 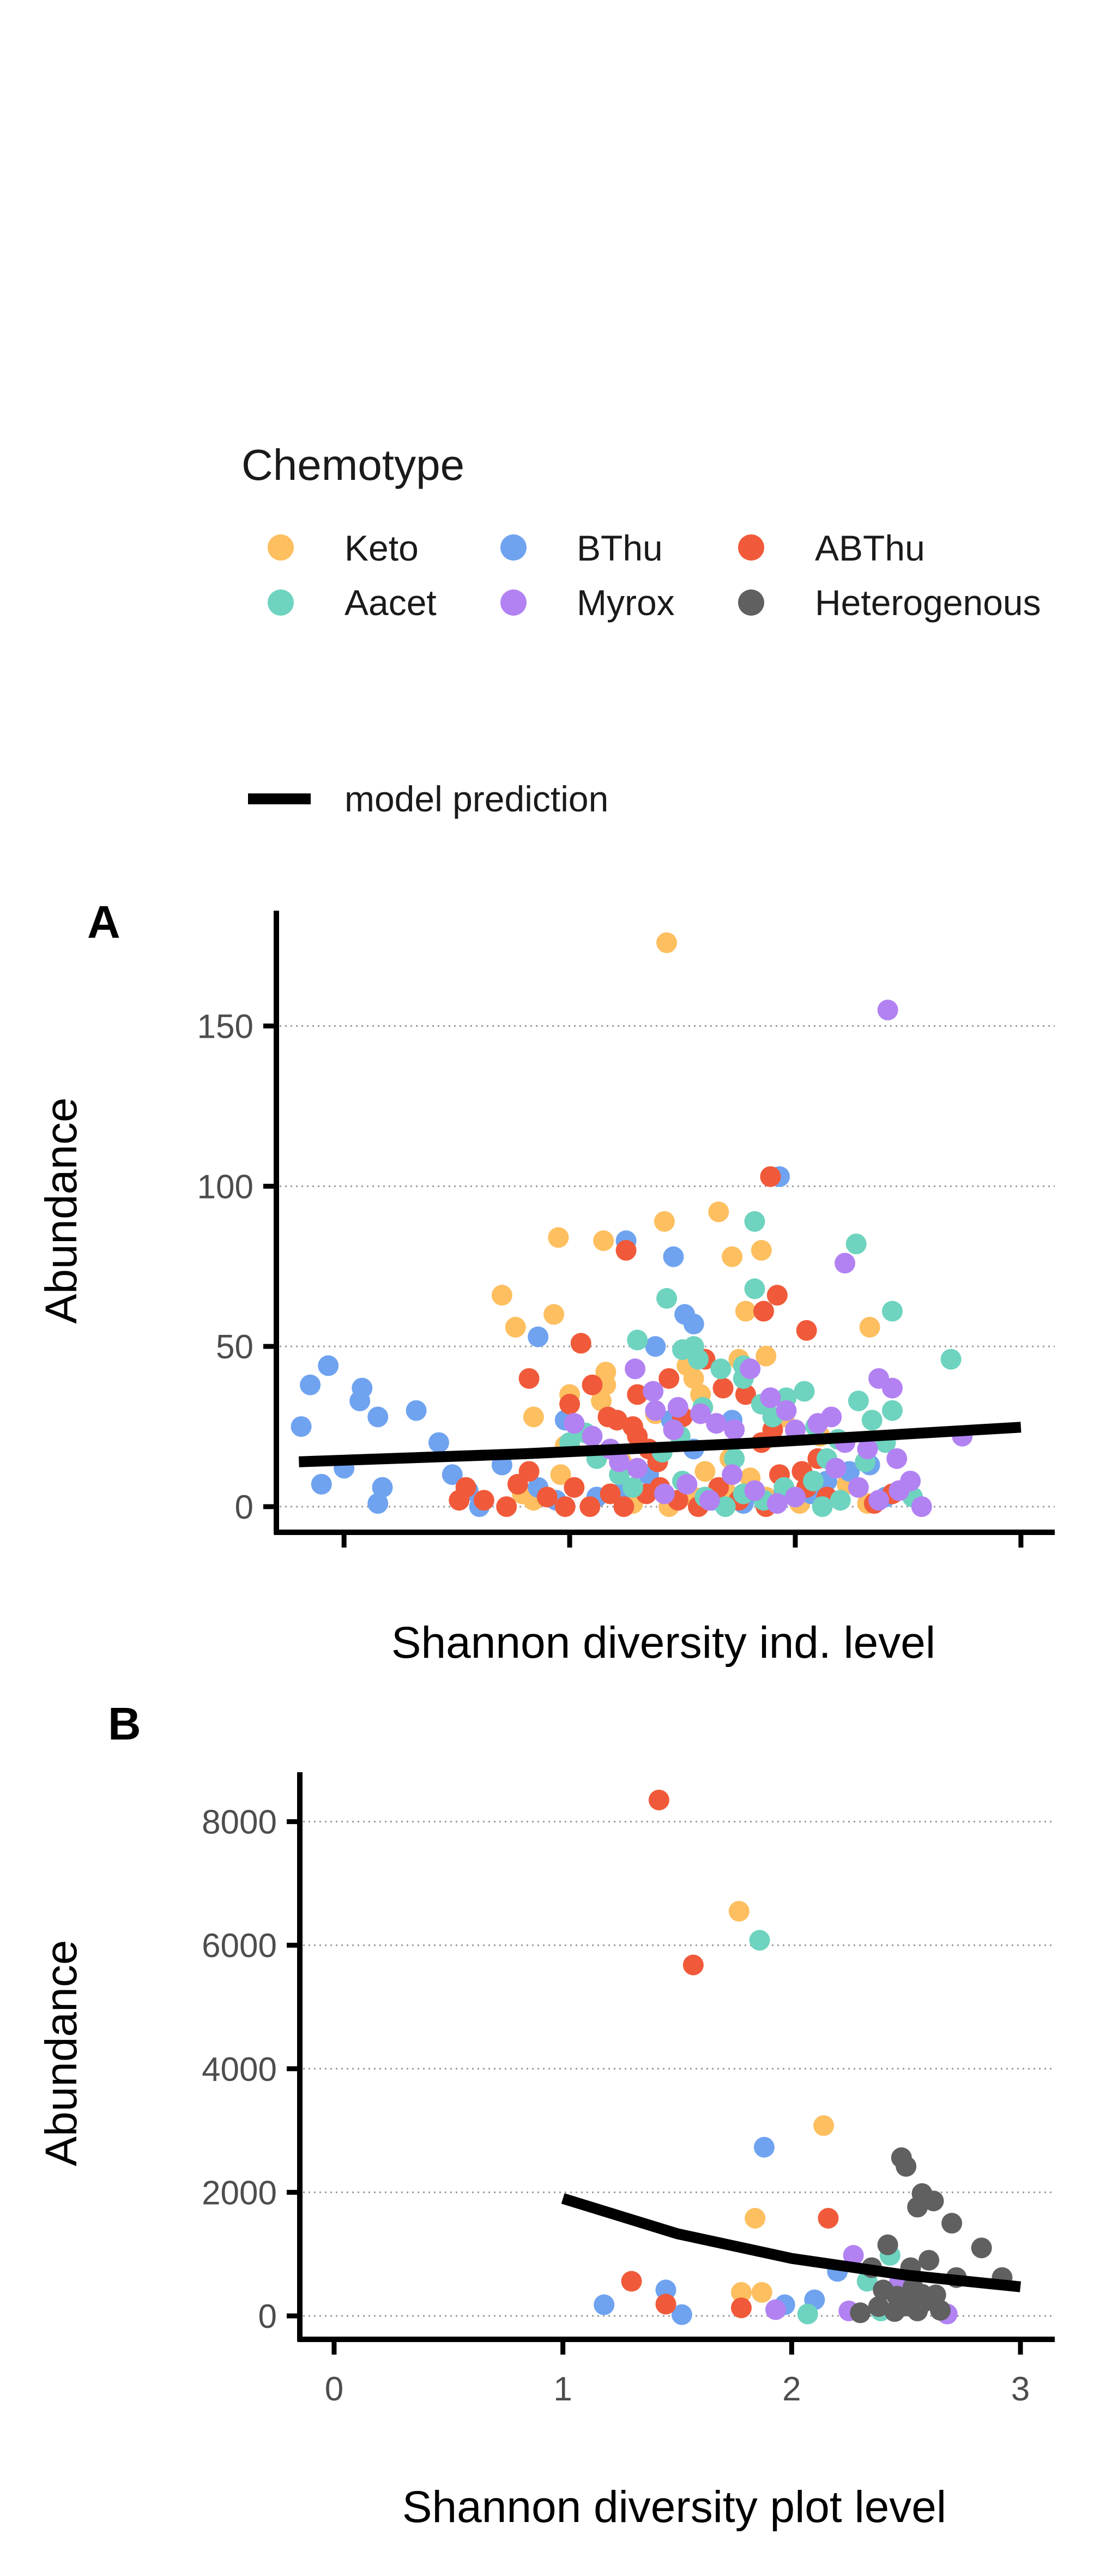 I want to click on x-tick-label: 3, so click(x=1020, y=2389).